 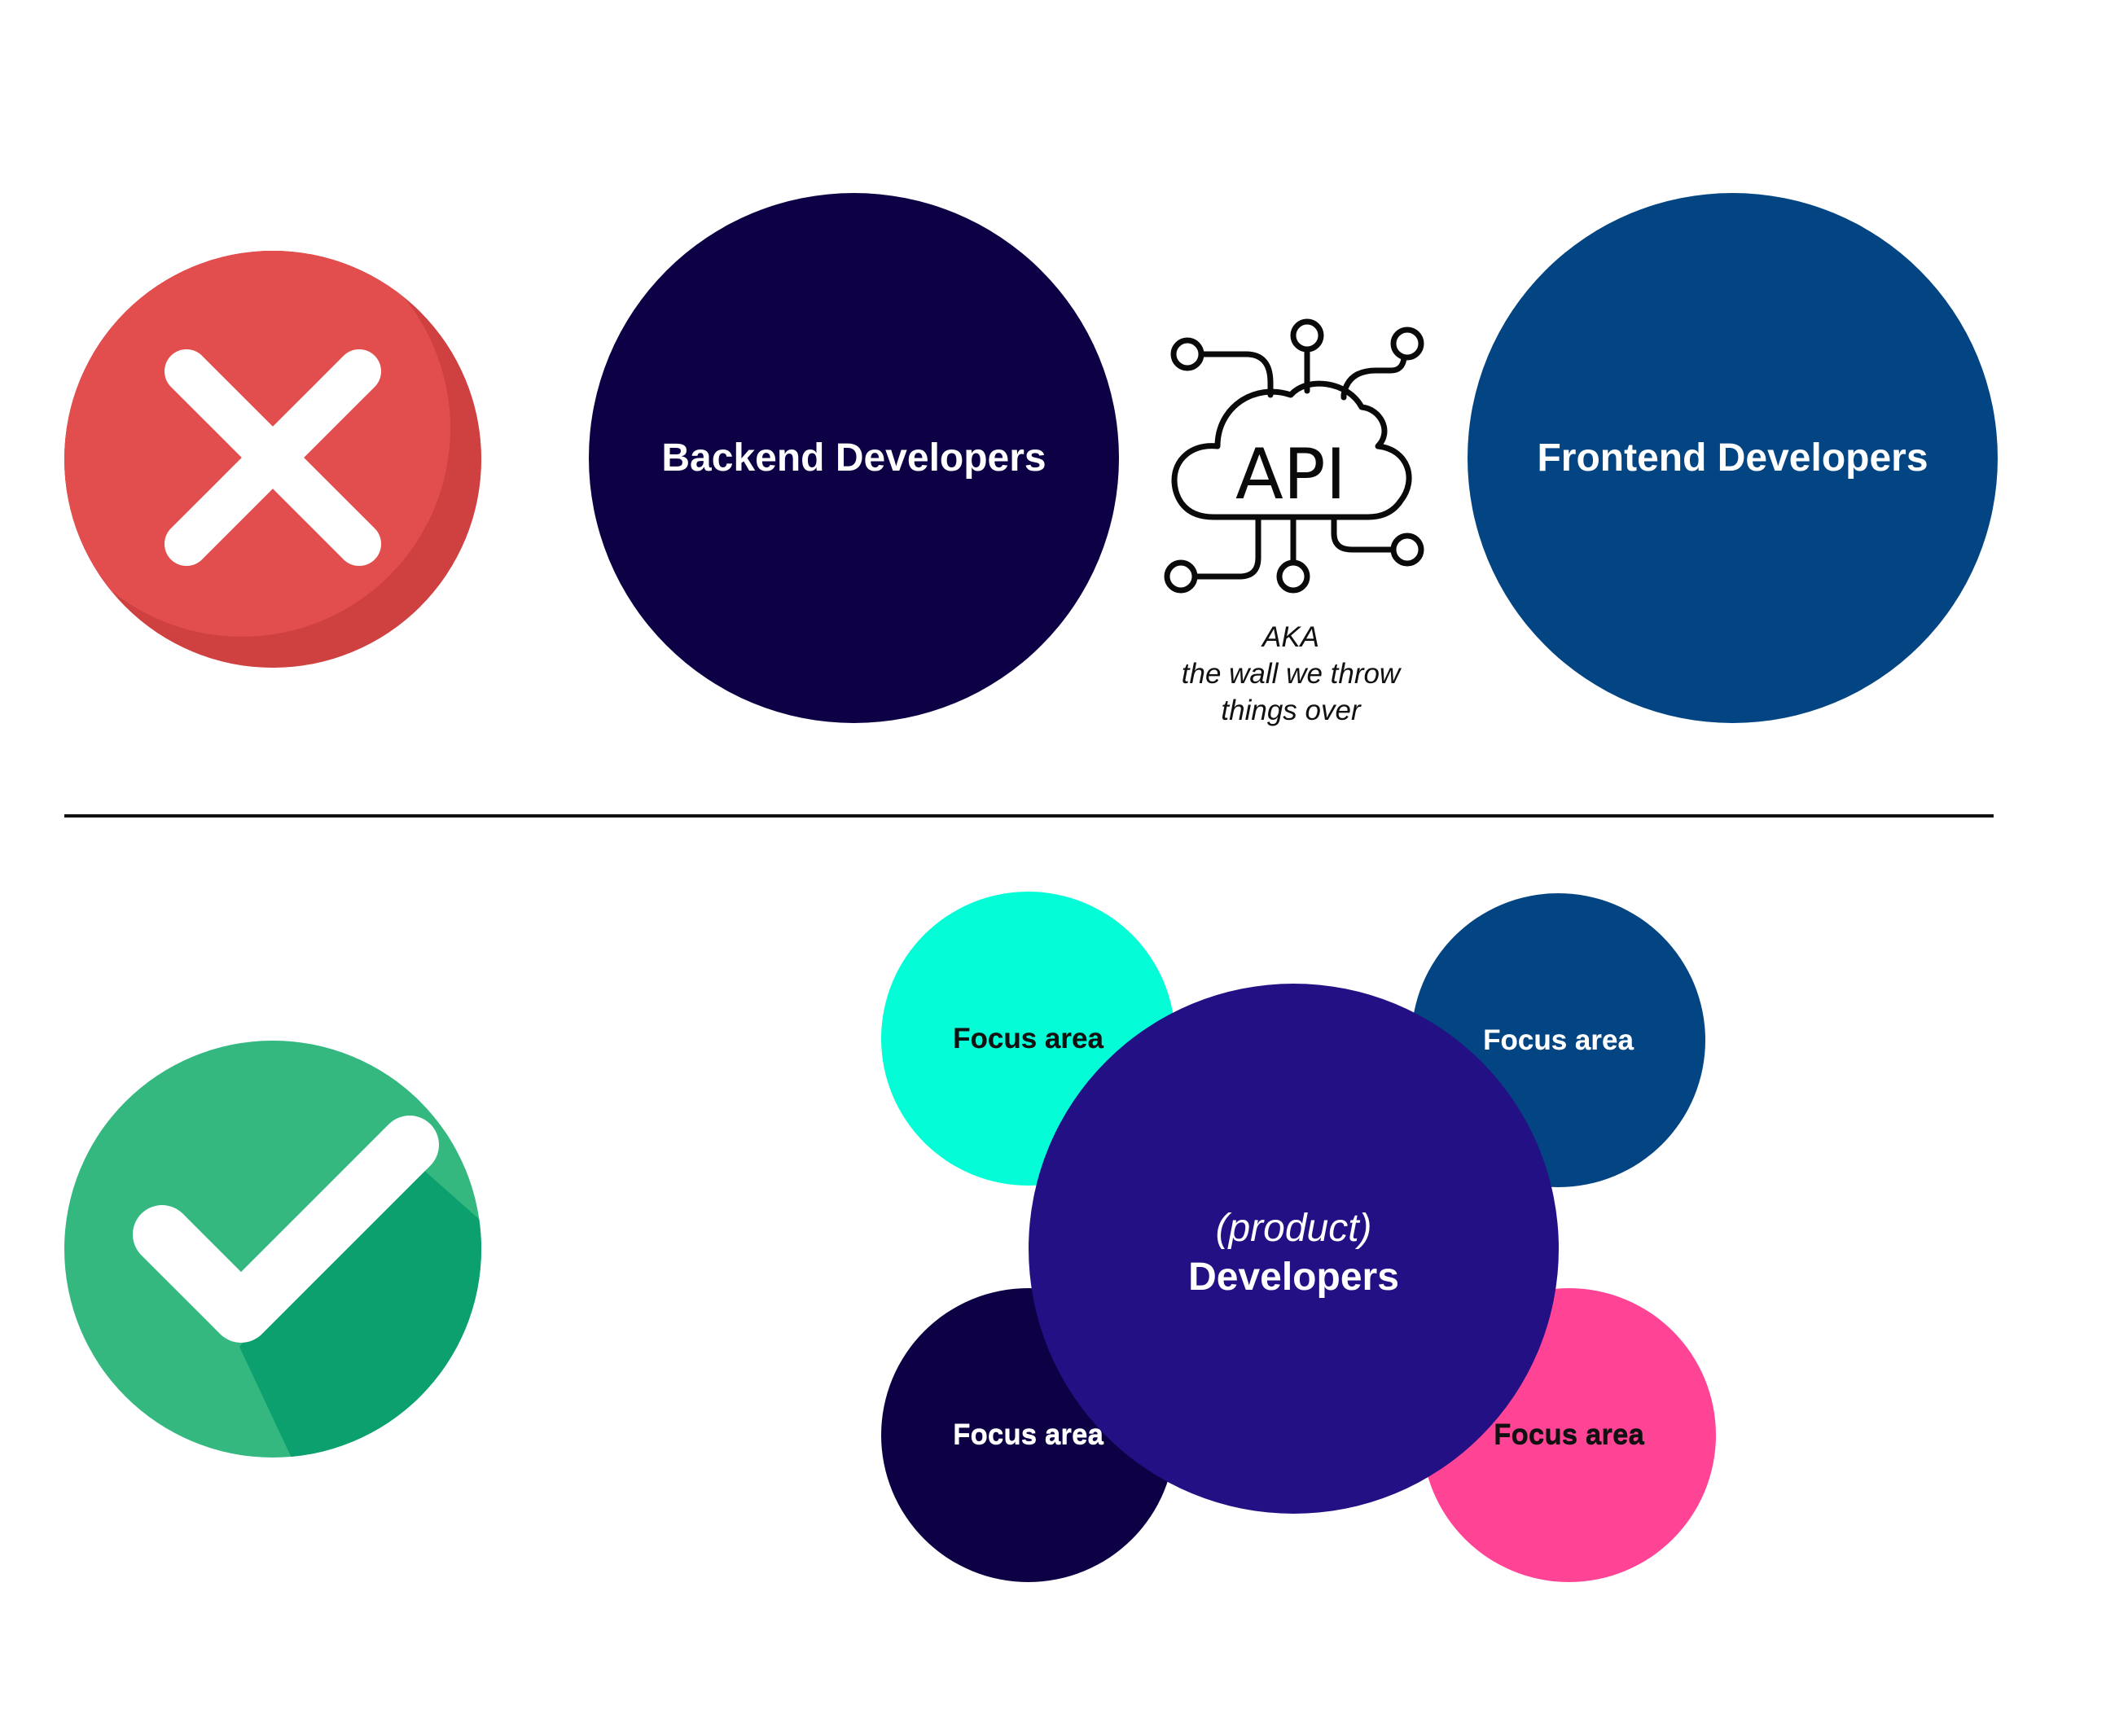 I want to click on focus-area-label-overlay-bottom-left: Focus area, so click(x=1028, y=1434).